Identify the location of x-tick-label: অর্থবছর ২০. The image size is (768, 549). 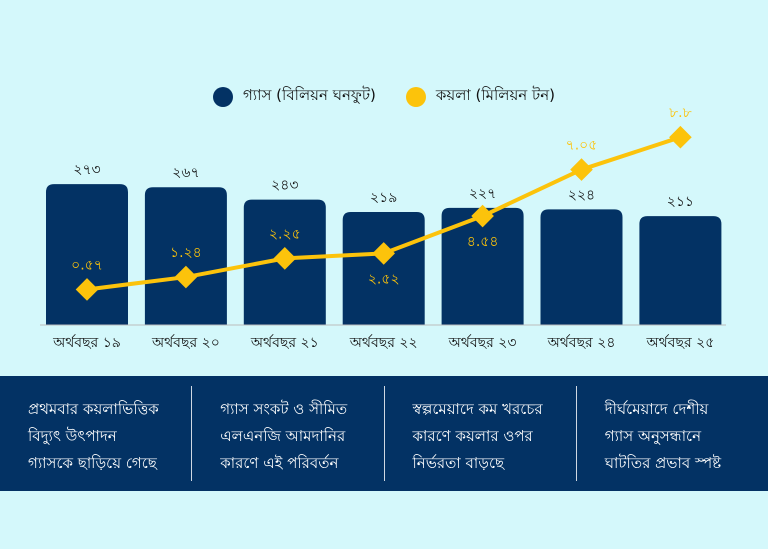
(185, 342).